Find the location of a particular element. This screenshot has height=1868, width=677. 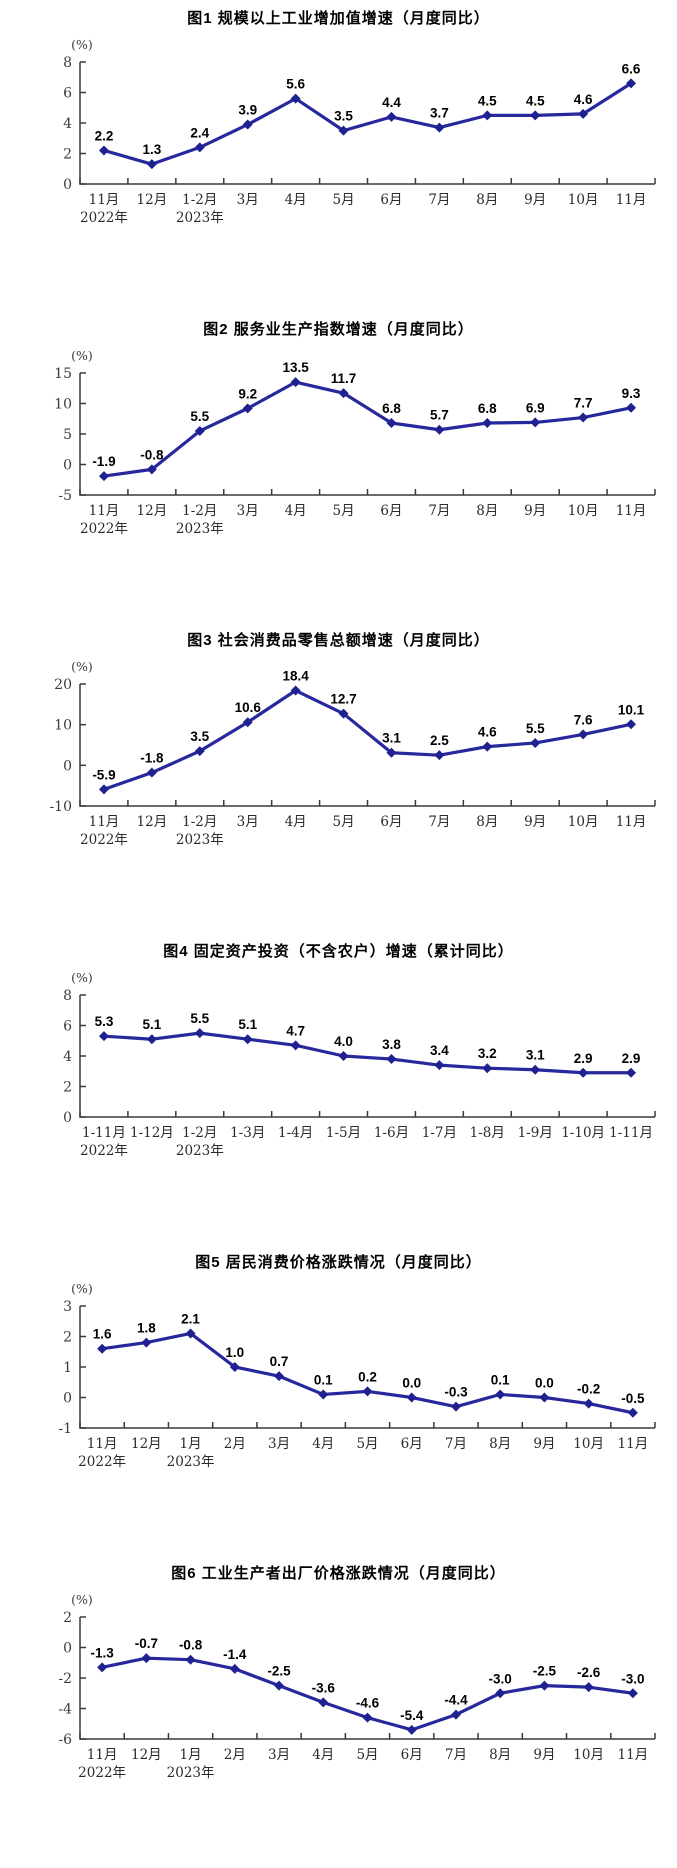

data-point-value-label: 4.4 is located at coordinates (391, 102).